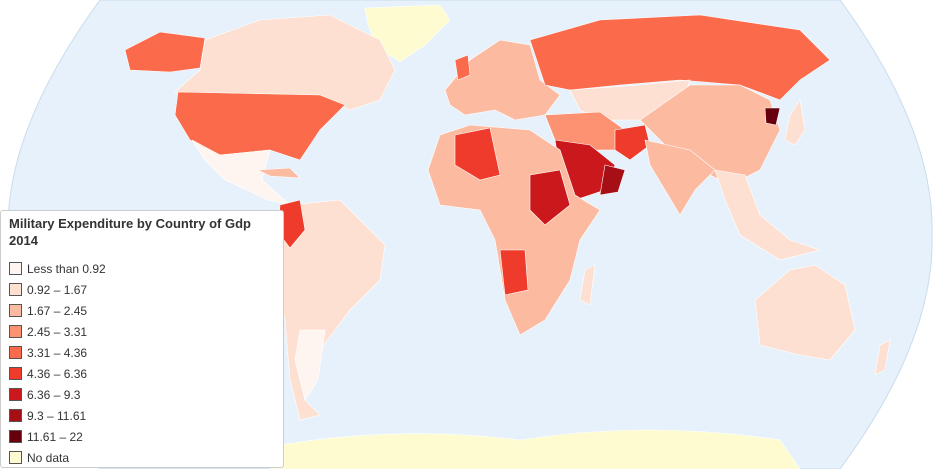  Describe the element at coordinates (57, 373) in the screenshot. I see `legend-label: 4.36 – 6.36` at that location.